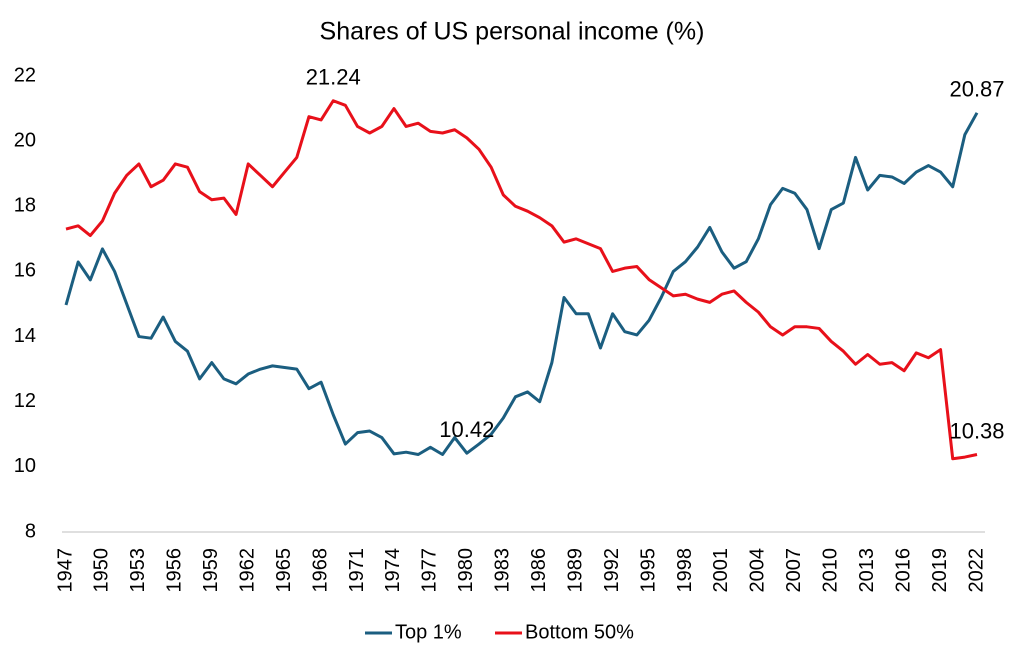 The image size is (1024, 670). Describe the element at coordinates (503, 570) in the screenshot. I see `x-tick-label: 1983` at that location.